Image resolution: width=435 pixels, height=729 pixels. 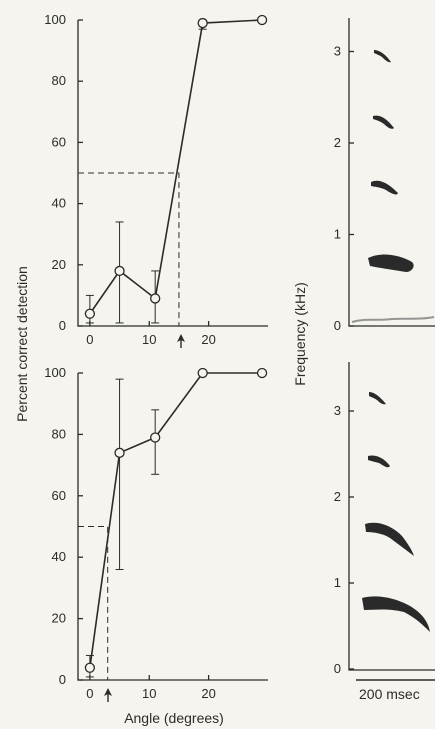 I want to click on top-y-ticks: 0 20 40 60 80 100, so click(x=63, y=172).